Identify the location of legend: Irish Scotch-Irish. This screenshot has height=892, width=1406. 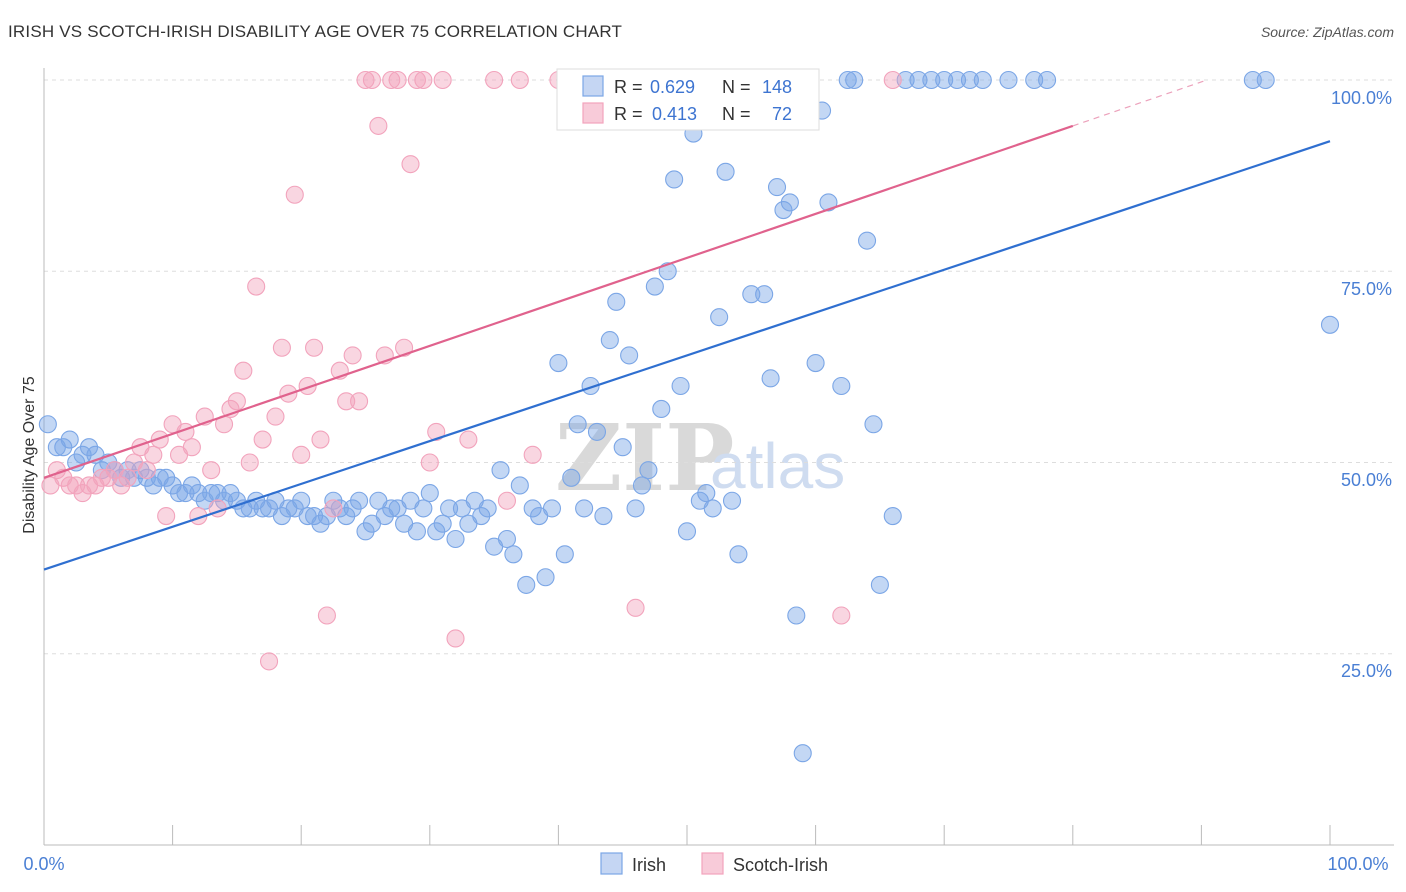
(714, 863).